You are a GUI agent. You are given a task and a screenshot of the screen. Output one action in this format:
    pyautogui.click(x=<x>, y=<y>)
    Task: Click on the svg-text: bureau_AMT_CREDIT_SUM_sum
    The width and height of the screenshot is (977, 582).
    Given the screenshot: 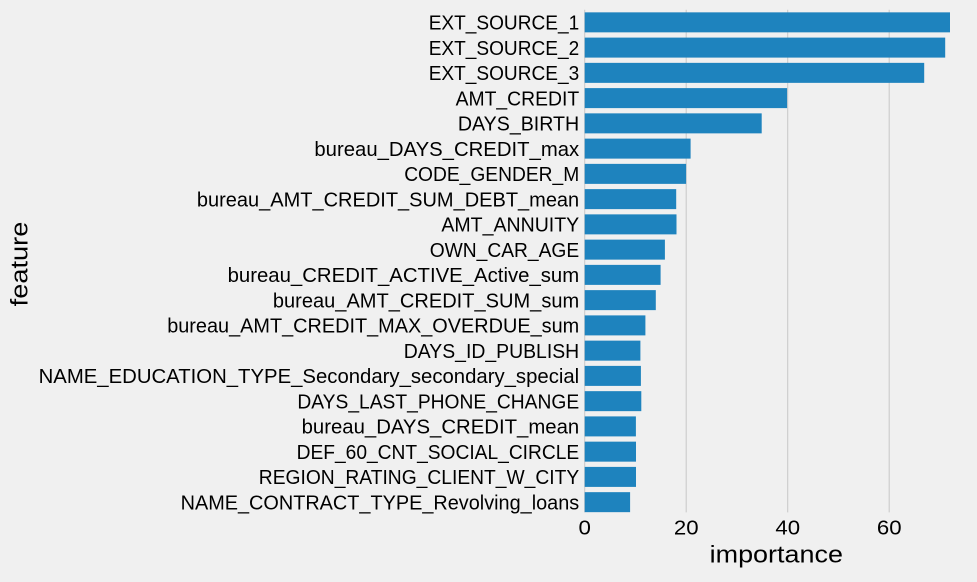 What is the action you would take?
    pyautogui.click(x=426, y=300)
    